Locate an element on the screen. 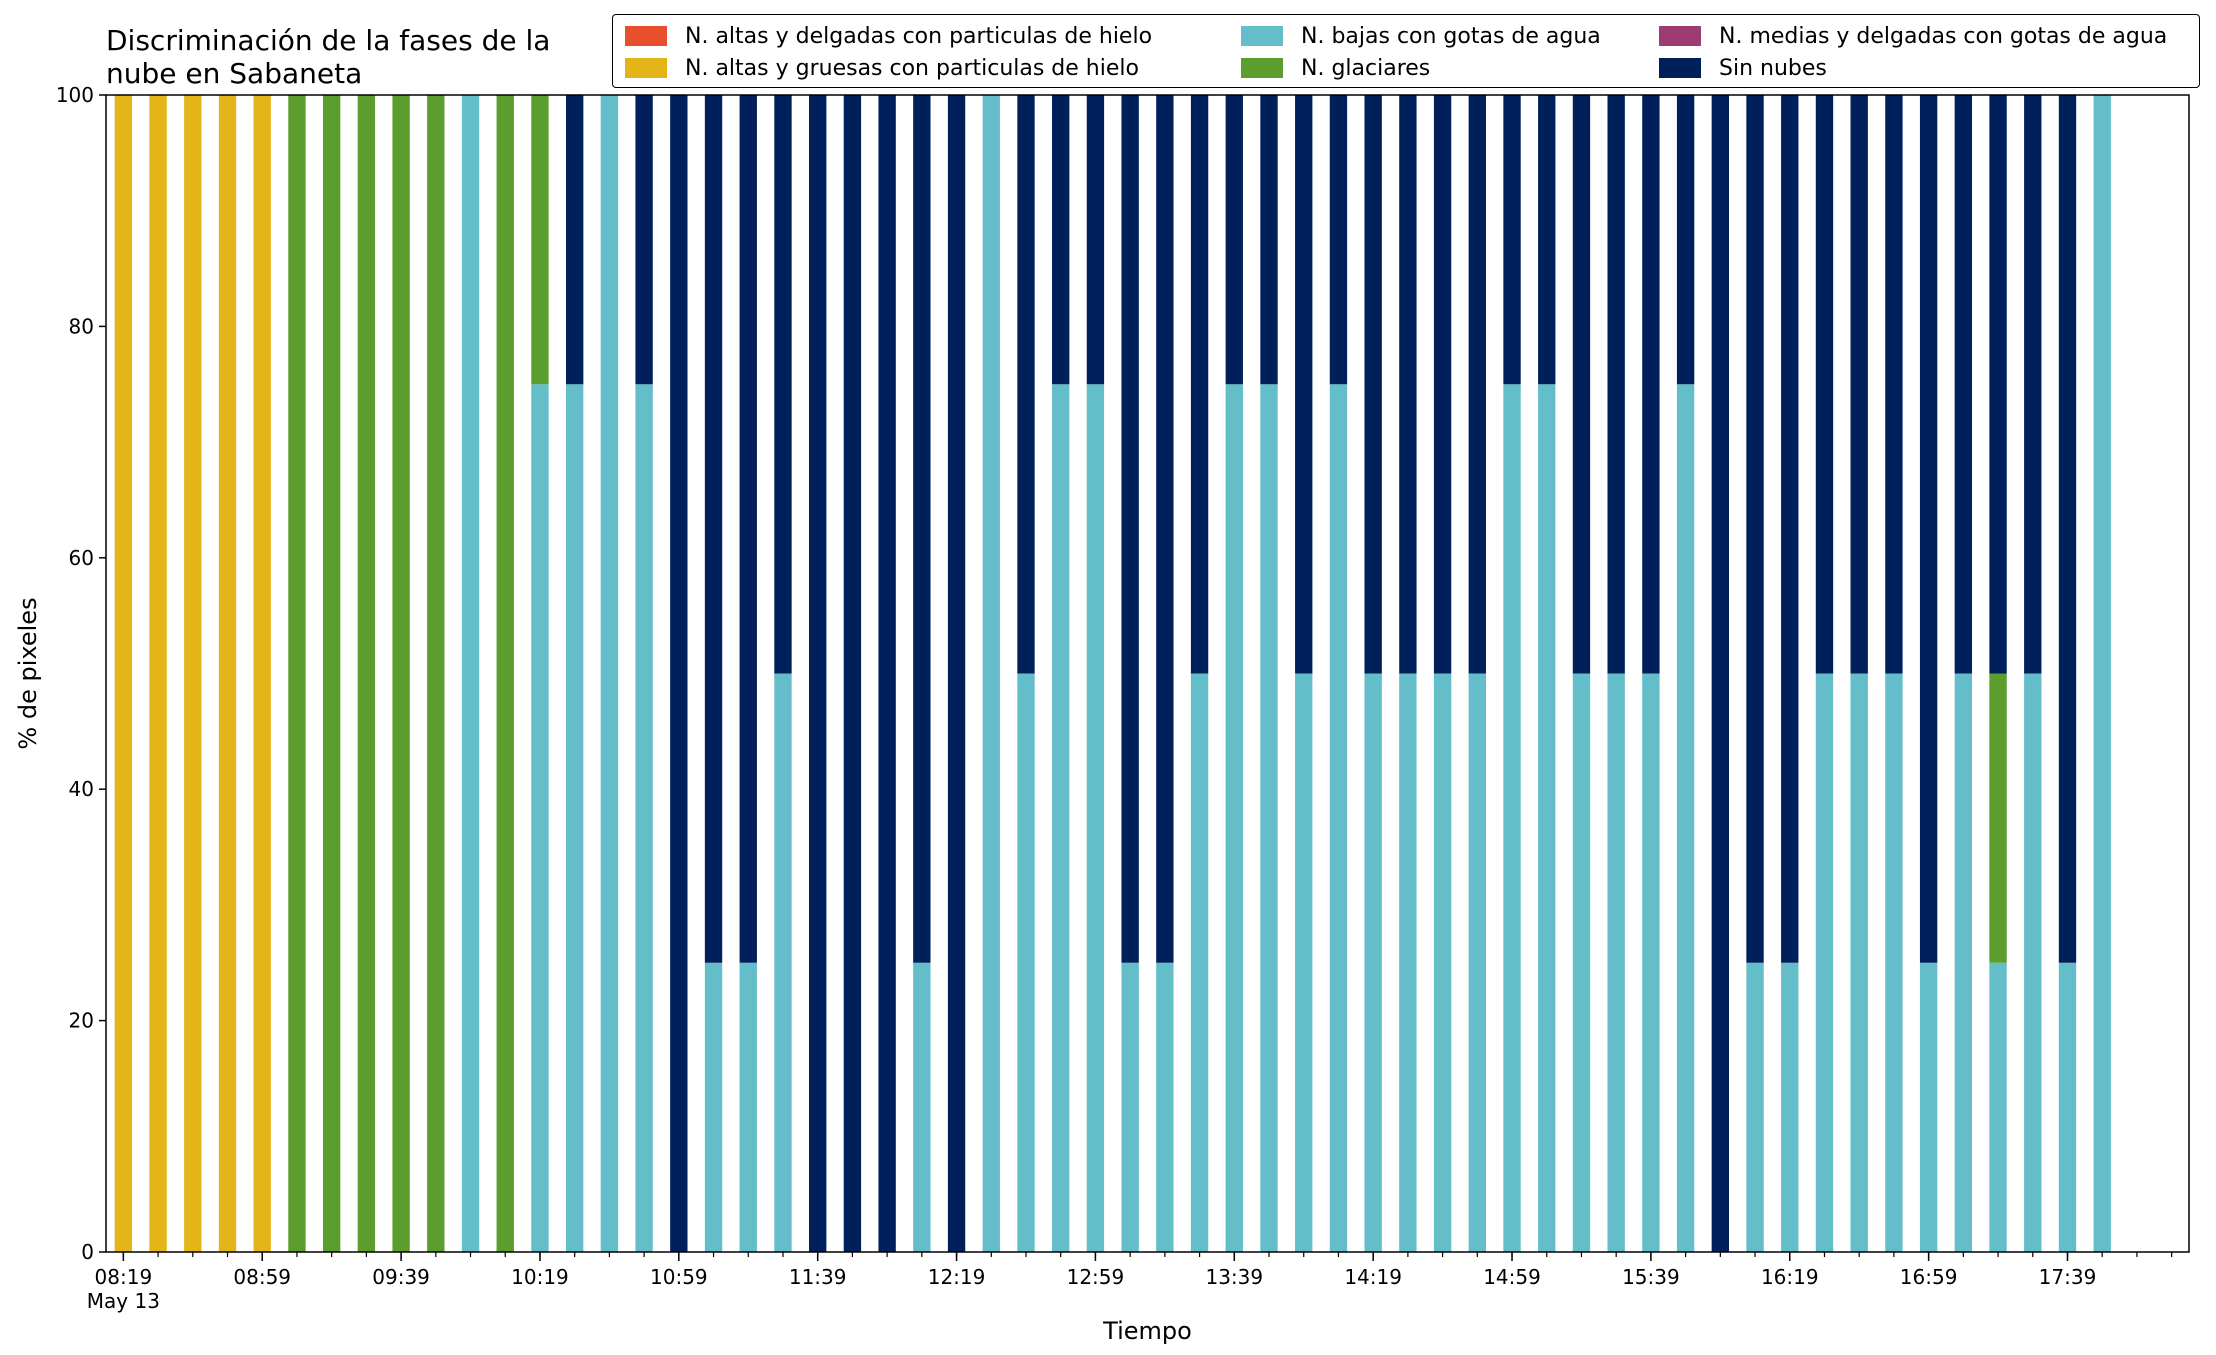  x-tick-label: 14:59 is located at coordinates (1512, 1277).